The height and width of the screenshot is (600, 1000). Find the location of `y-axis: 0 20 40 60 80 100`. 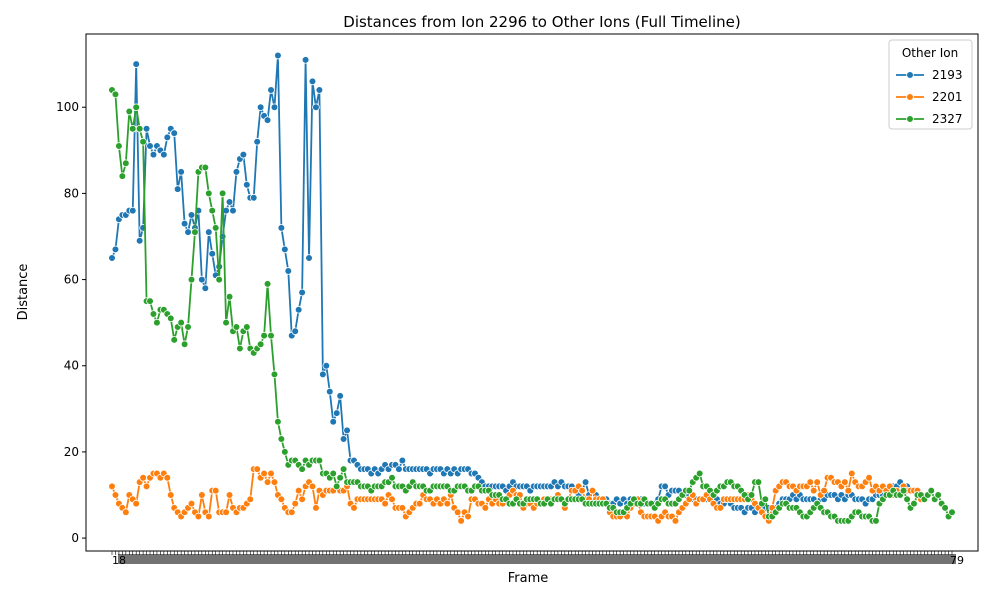

y-axis: 0 20 40 60 80 100 is located at coordinates (71, 322).